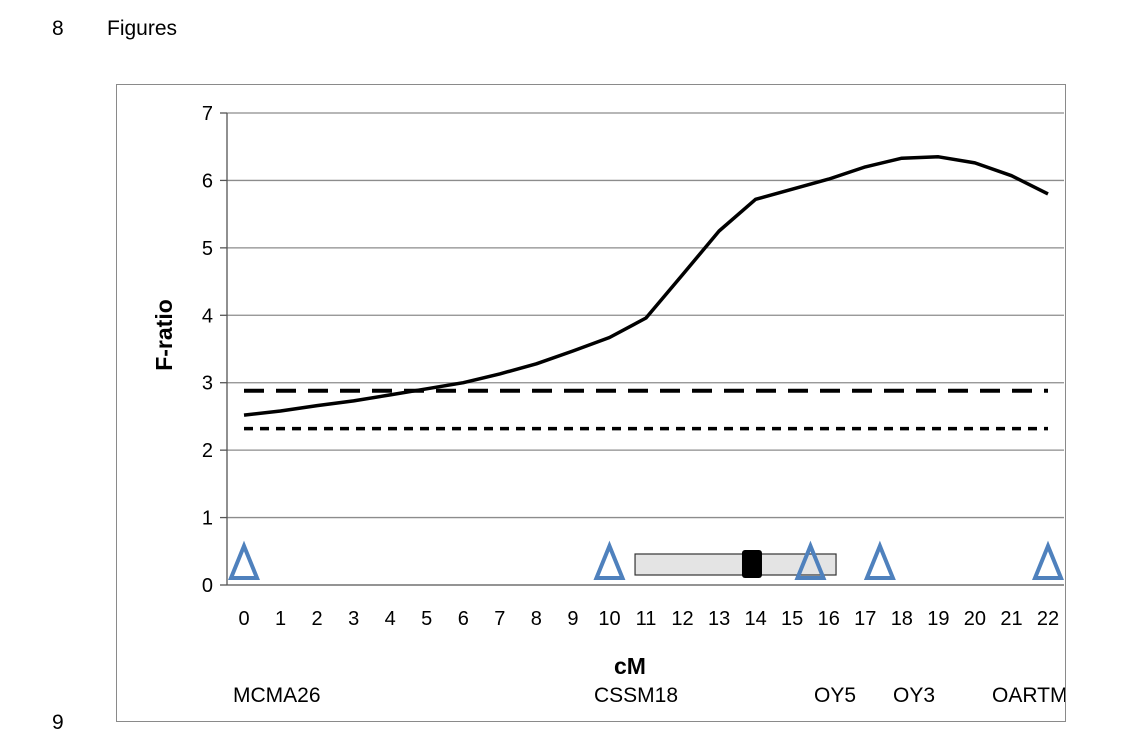 This screenshot has width=1122, height=736. I want to click on x-tick-label: 8, so click(536, 619).